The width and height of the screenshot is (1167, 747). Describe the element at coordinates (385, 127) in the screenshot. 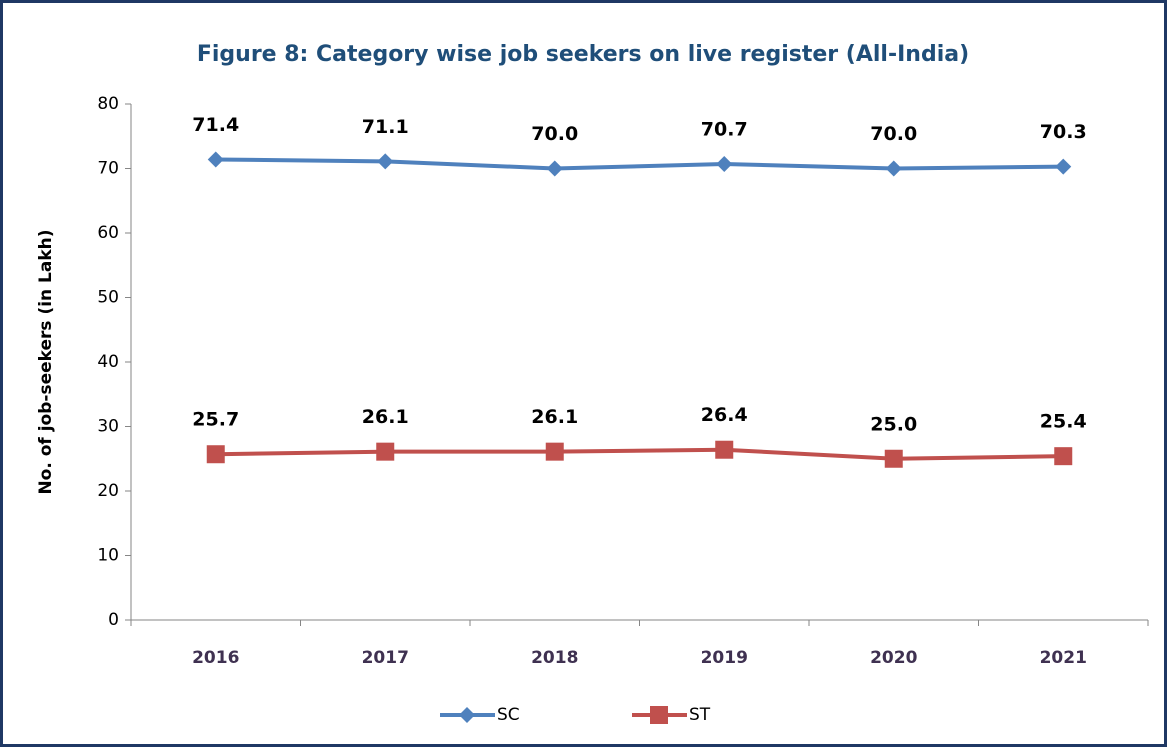

I see `data-label: 71.1` at that location.